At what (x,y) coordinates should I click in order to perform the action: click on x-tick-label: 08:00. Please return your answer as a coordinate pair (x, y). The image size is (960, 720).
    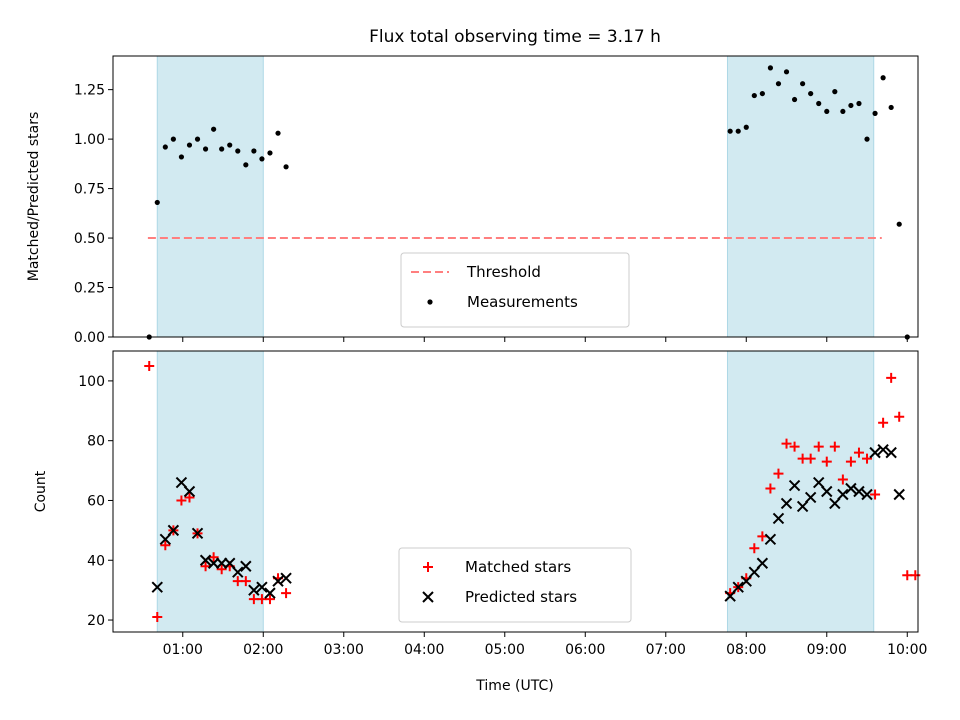
    Looking at the image, I should click on (746, 650).